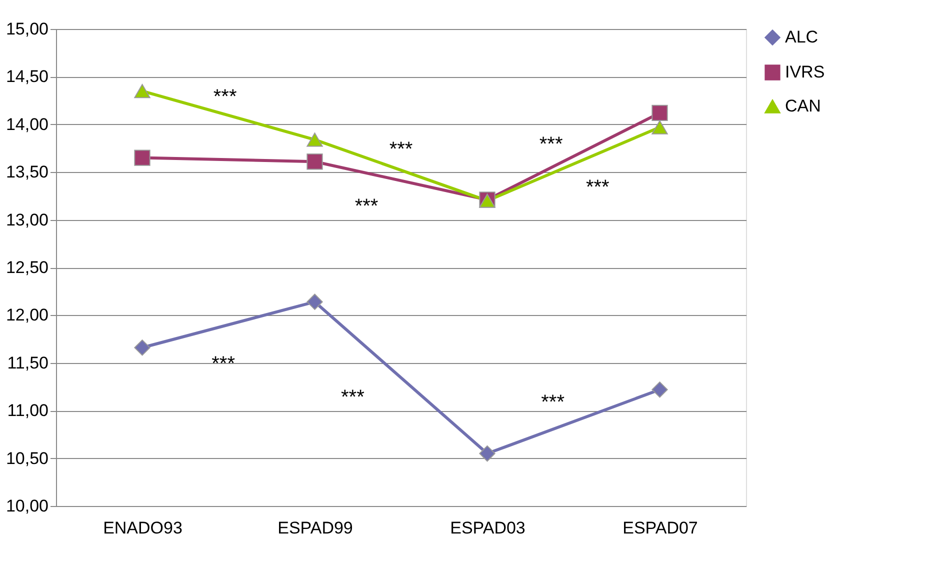 Image resolution: width=936 pixels, height=562 pixels. I want to click on y-tick-label: 15,00, so click(27, 29).